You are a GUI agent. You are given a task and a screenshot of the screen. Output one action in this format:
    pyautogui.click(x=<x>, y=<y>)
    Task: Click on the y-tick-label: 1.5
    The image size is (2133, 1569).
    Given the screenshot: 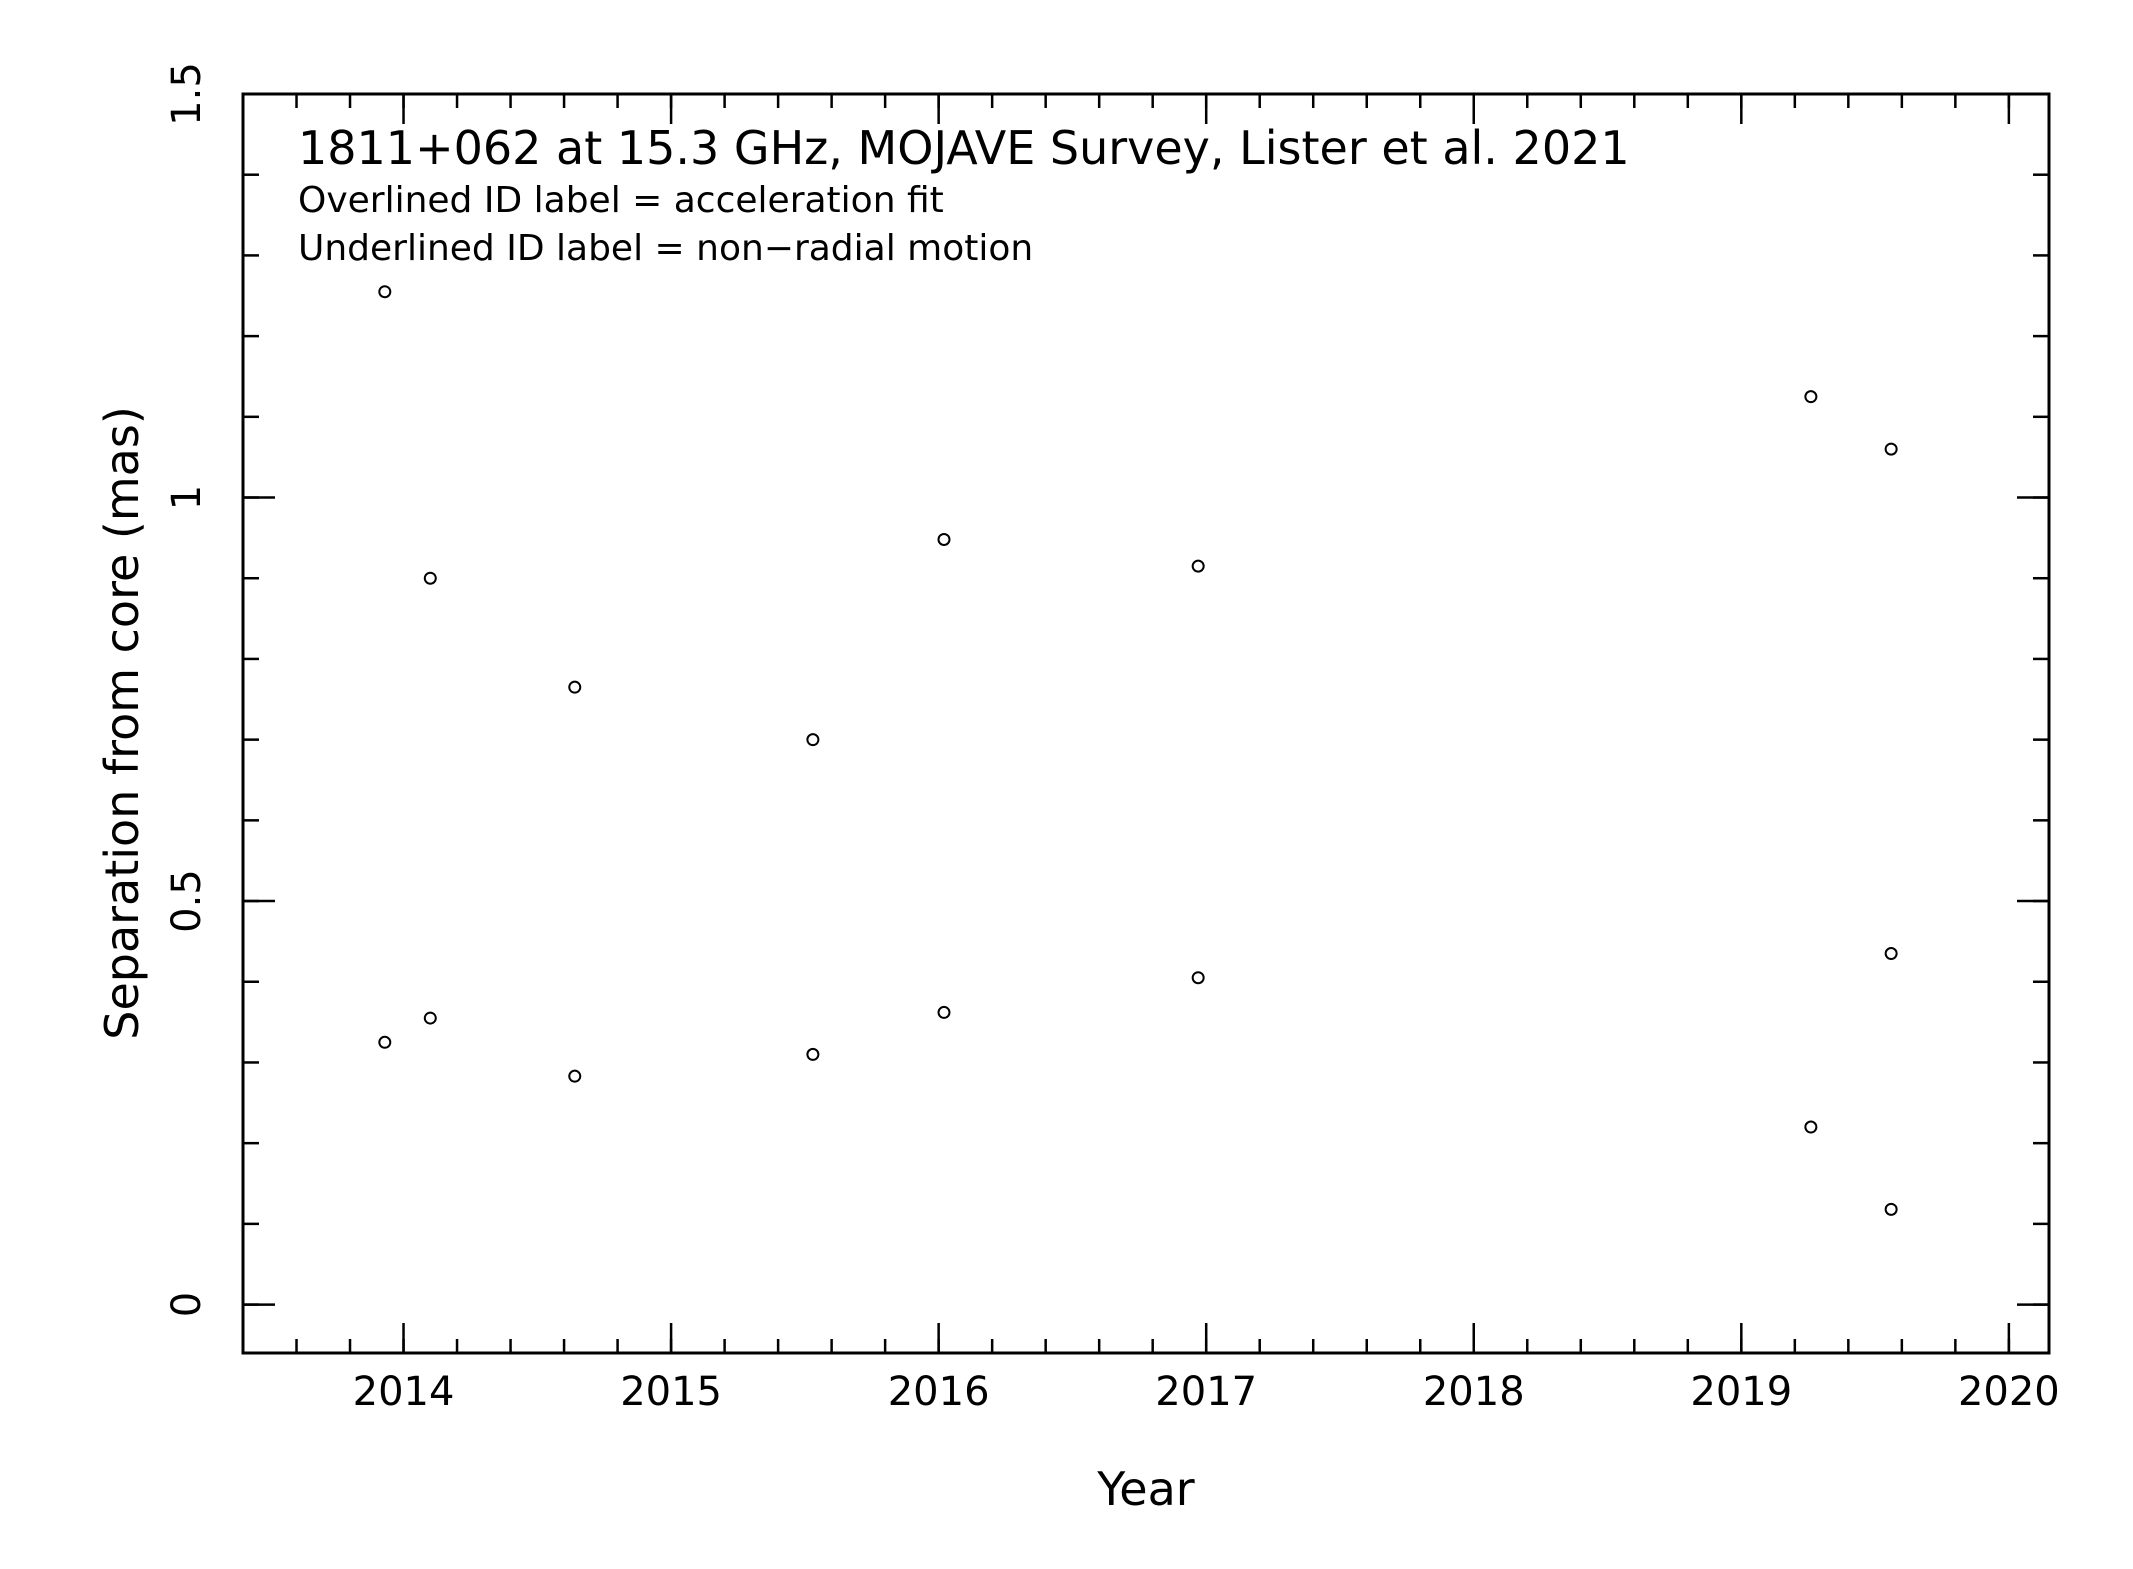 What is the action you would take?
    pyautogui.click(x=187, y=94)
    